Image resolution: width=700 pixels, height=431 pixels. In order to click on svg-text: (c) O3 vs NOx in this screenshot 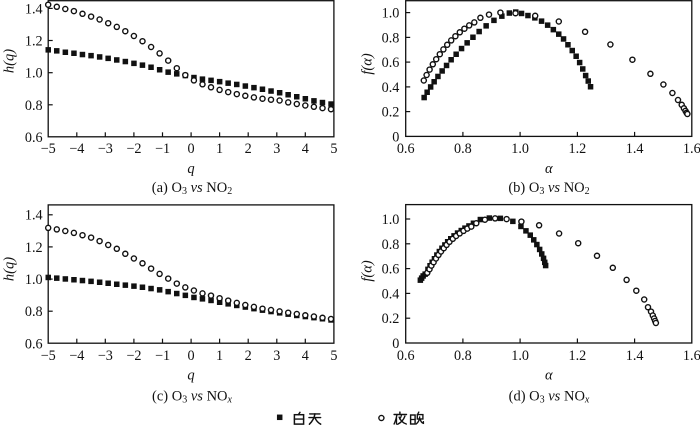, I will do `click(192, 397)`.